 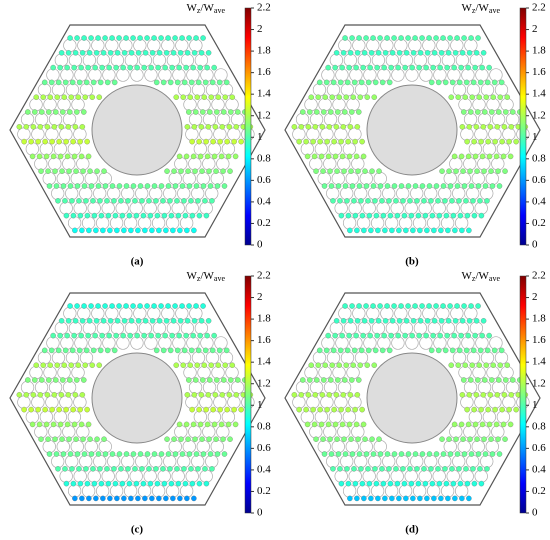 What do you see at coordinates (264, 180) in the screenshot?
I see `colorbar-tick-label: 0.6` at bounding box center [264, 180].